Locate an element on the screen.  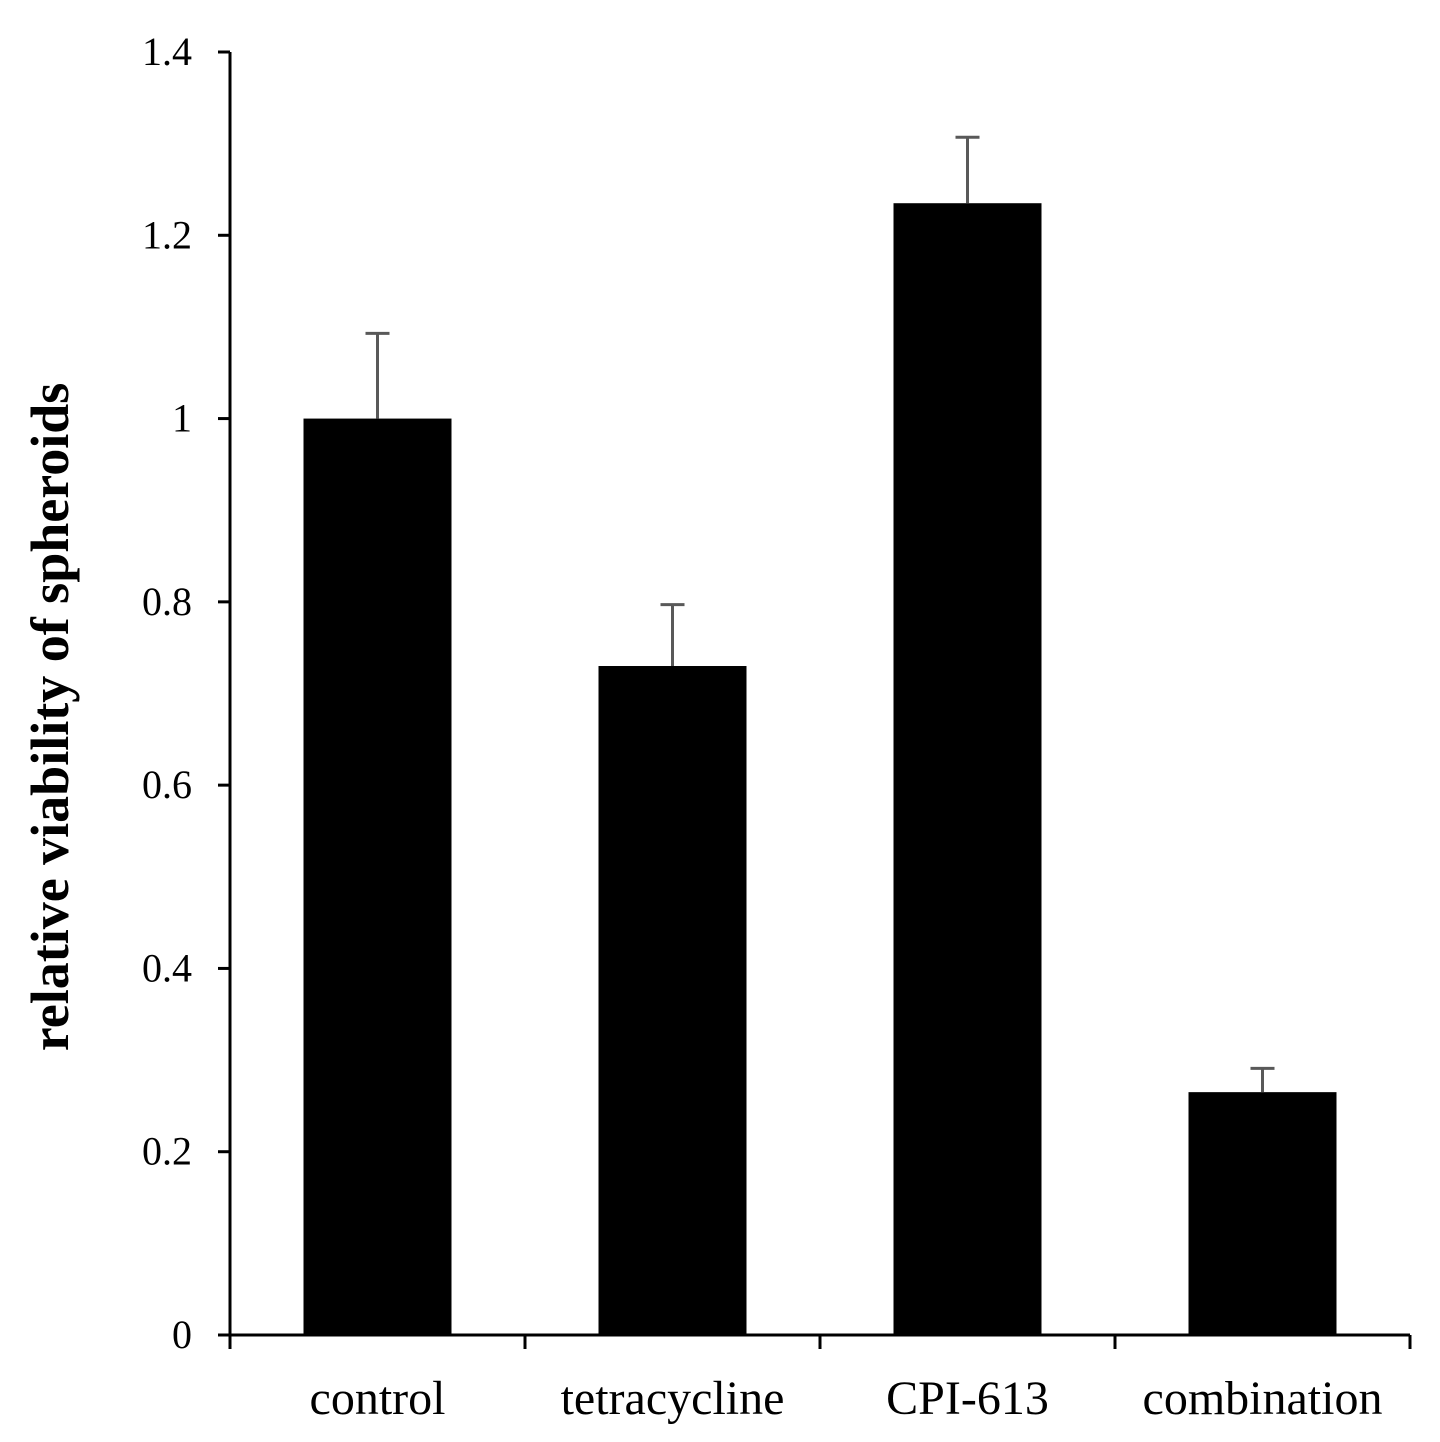
bar-control is located at coordinates (377, 877).